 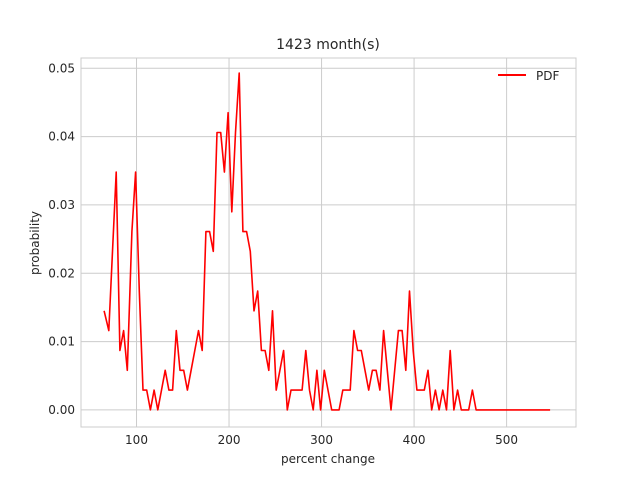 What do you see at coordinates (61, 410) in the screenshot?
I see `y-tick-label: 0.00` at bounding box center [61, 410].